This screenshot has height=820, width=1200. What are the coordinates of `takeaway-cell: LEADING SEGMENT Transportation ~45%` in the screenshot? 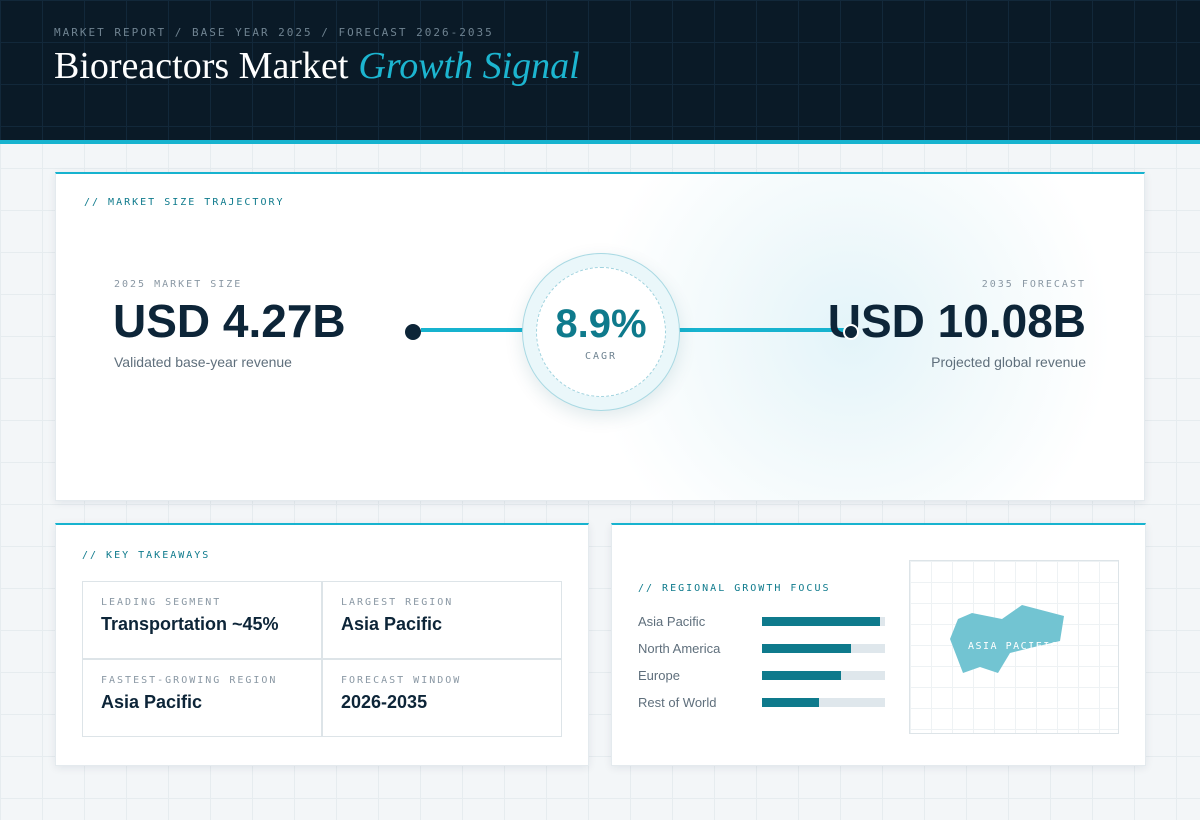 It's located at (202, 620).